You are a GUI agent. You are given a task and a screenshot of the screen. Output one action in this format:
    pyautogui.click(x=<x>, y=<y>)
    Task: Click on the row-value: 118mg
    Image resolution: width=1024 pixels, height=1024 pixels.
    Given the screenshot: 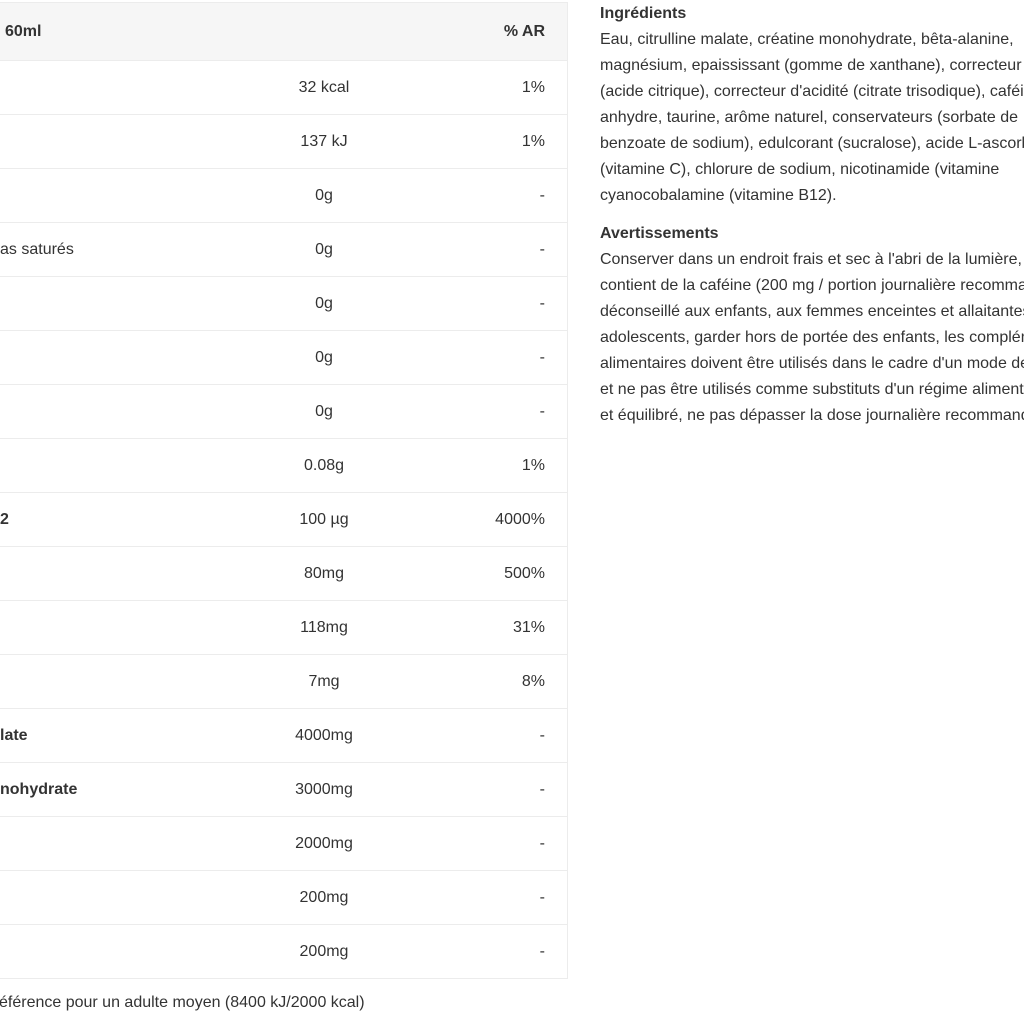 What is the action you would take?
    pyautogui.click(x=324, y=627)
    